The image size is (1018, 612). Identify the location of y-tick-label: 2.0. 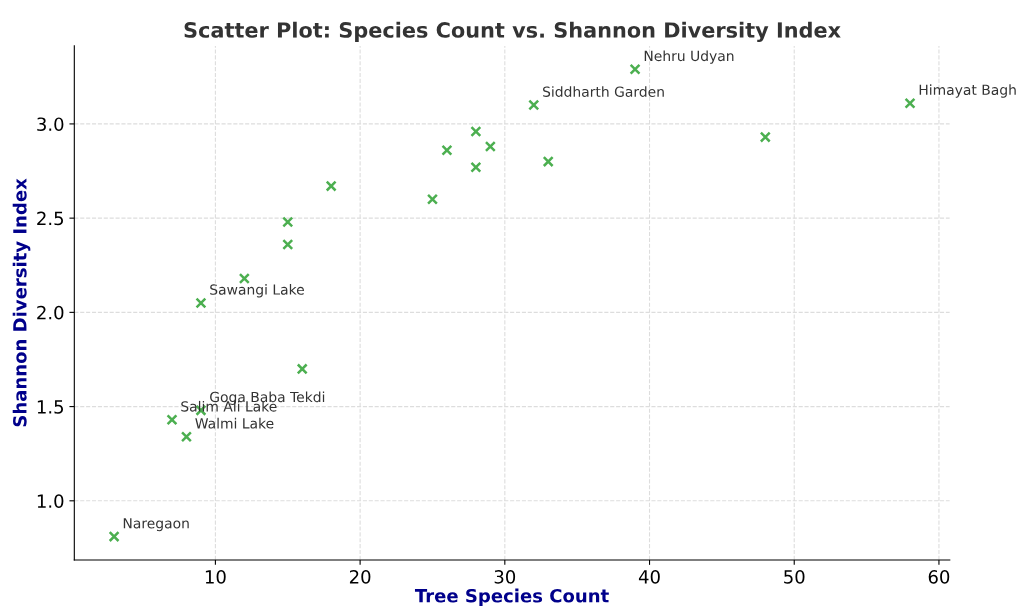
(50, 312).